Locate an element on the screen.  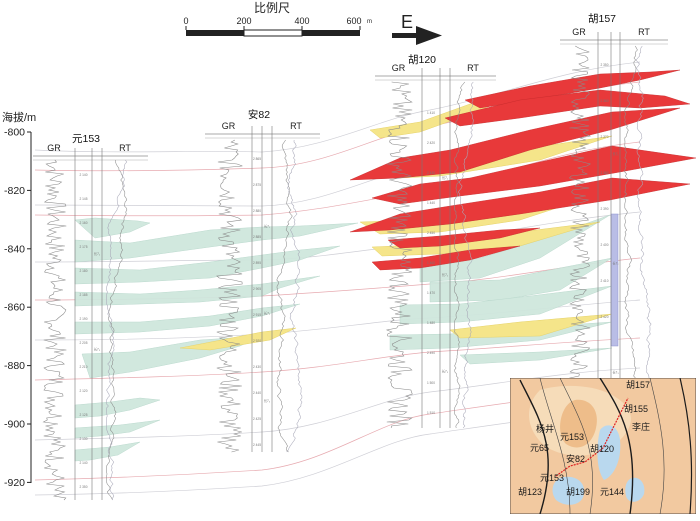
depth-label: 2 210 is located at coordinates (84, 367).